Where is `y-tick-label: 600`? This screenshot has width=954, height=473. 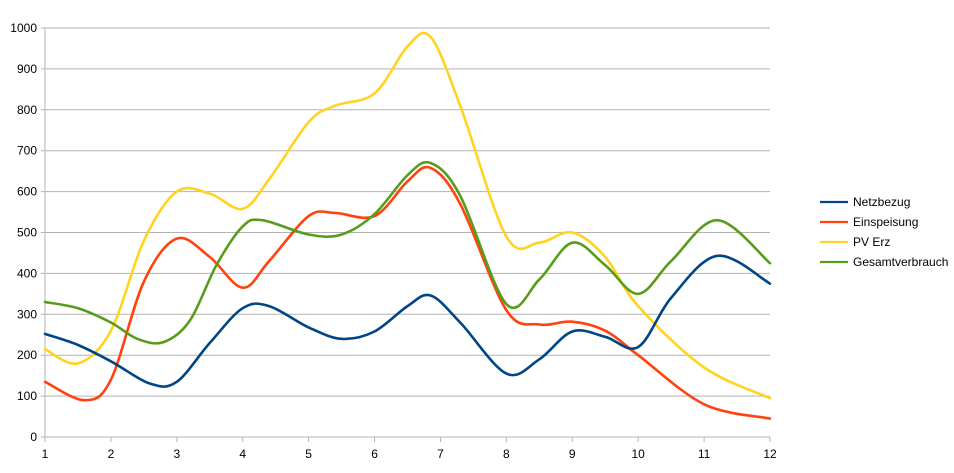
y-tick-label: 600 is located at coordinates (27, 192).